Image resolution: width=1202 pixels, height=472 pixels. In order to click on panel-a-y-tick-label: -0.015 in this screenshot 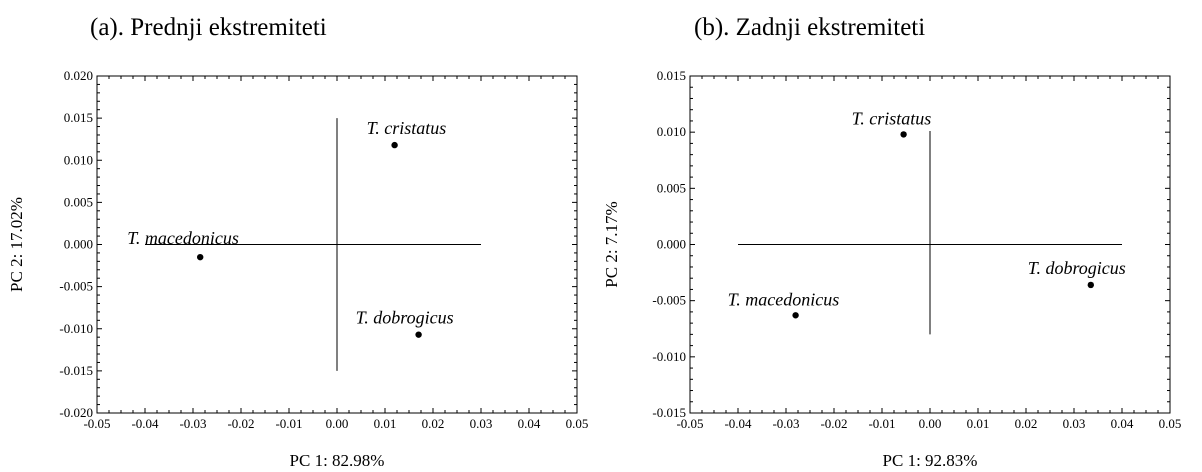, I will do `click(76, 370)`.